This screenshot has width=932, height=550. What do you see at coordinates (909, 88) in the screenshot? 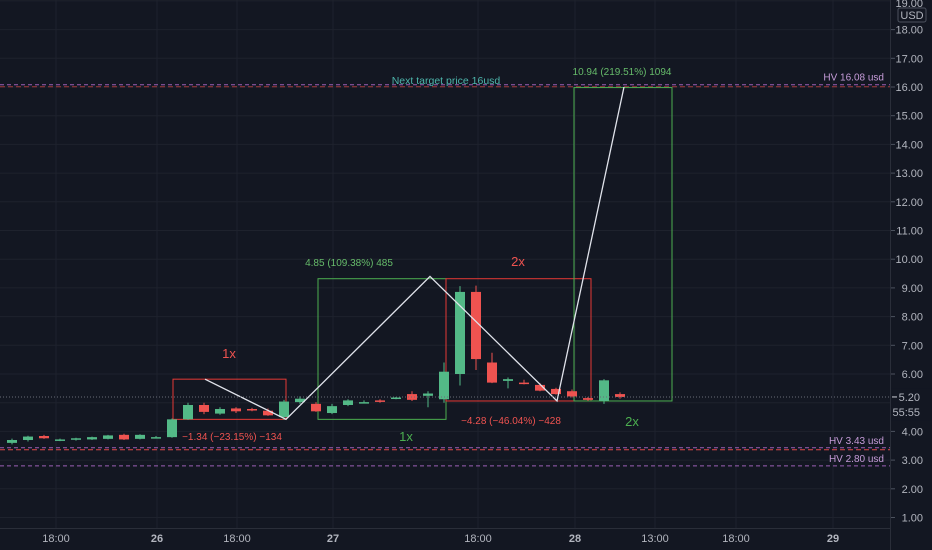
I see `price-tick-label: 16.00` at bounding box center [909, 88].